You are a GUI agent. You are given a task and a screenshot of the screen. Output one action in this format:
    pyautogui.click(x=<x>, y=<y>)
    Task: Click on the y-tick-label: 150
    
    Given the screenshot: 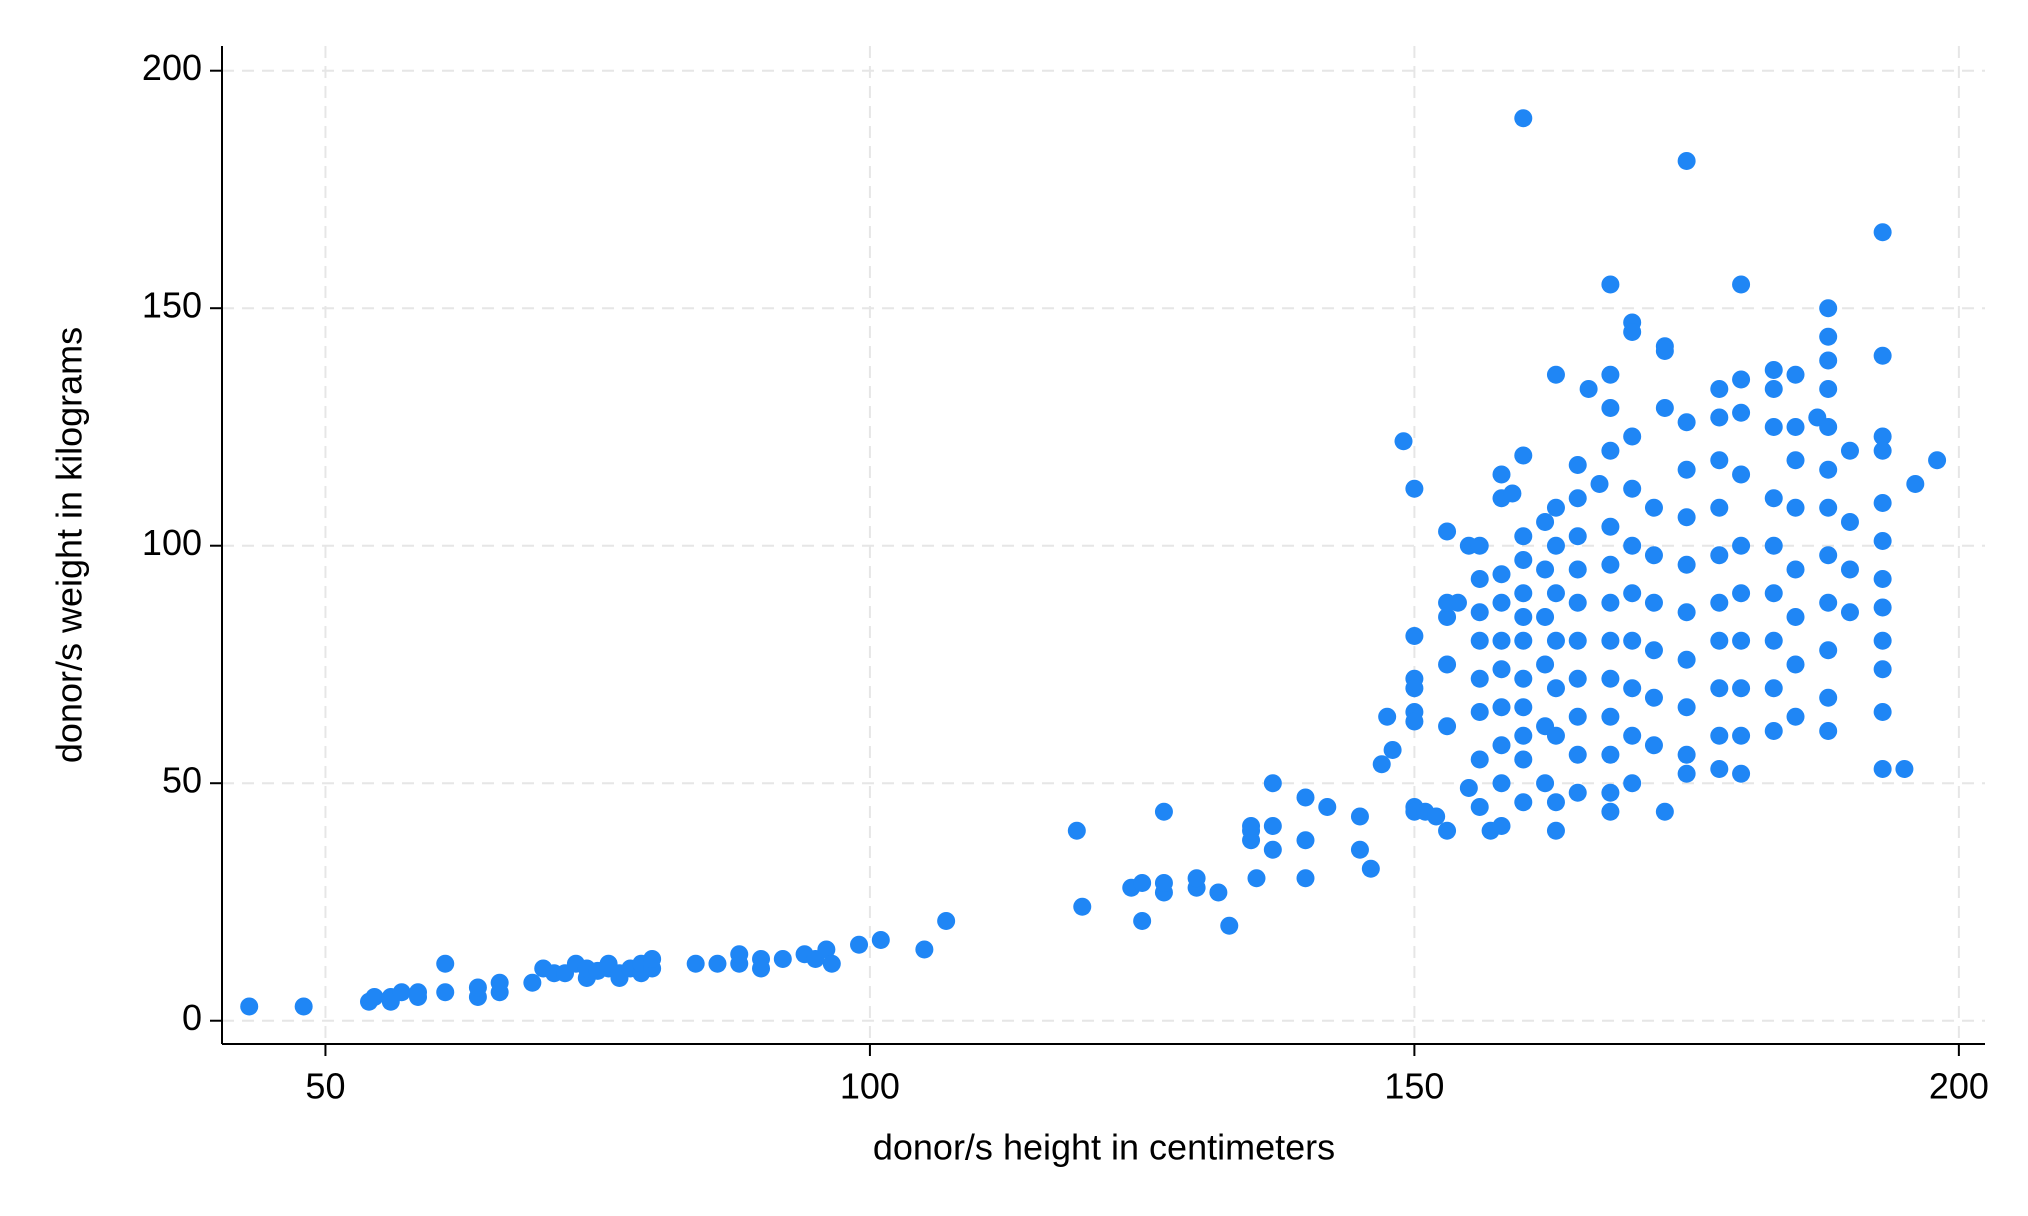 What is the action you would take?
    pyautogui.click(x=172, y=305)
    